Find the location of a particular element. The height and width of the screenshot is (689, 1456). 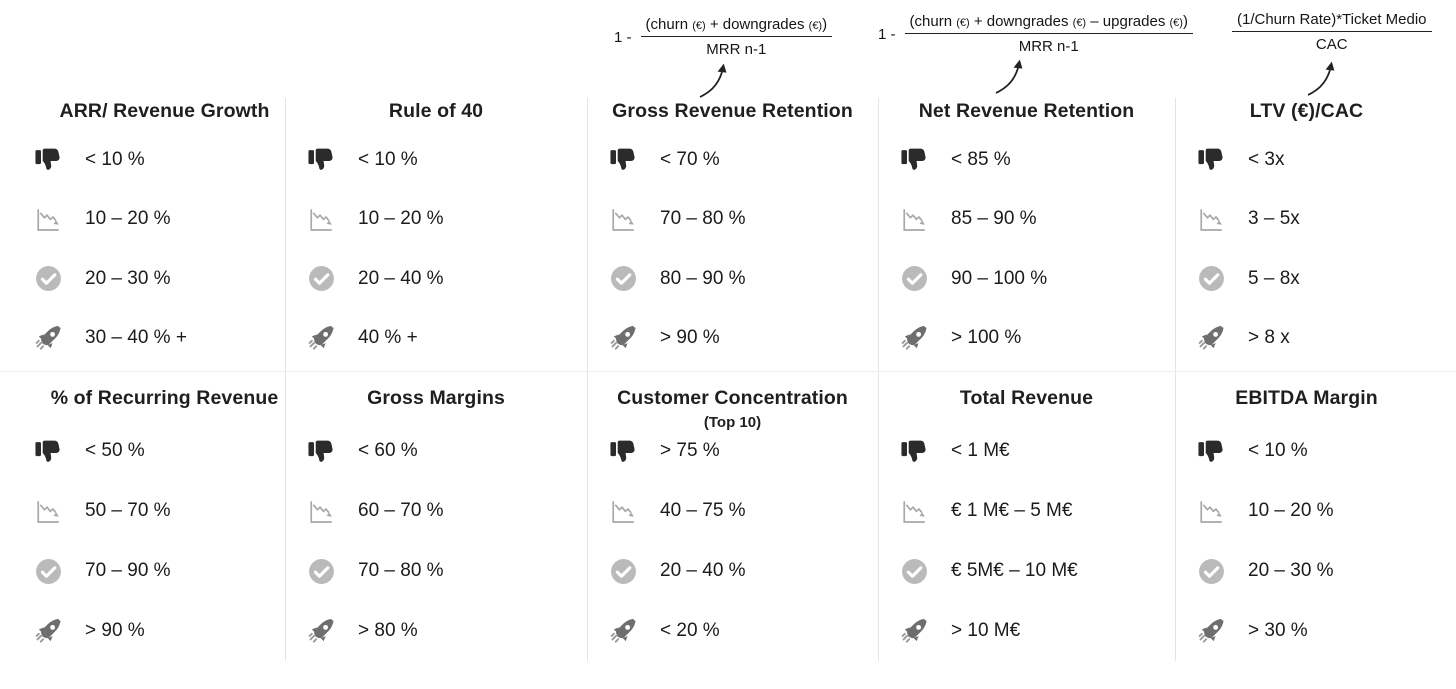

tier-list: < 85 % 85 – 90 % 90 – 100 % > 100 % is located at coordinates (1026, 249).